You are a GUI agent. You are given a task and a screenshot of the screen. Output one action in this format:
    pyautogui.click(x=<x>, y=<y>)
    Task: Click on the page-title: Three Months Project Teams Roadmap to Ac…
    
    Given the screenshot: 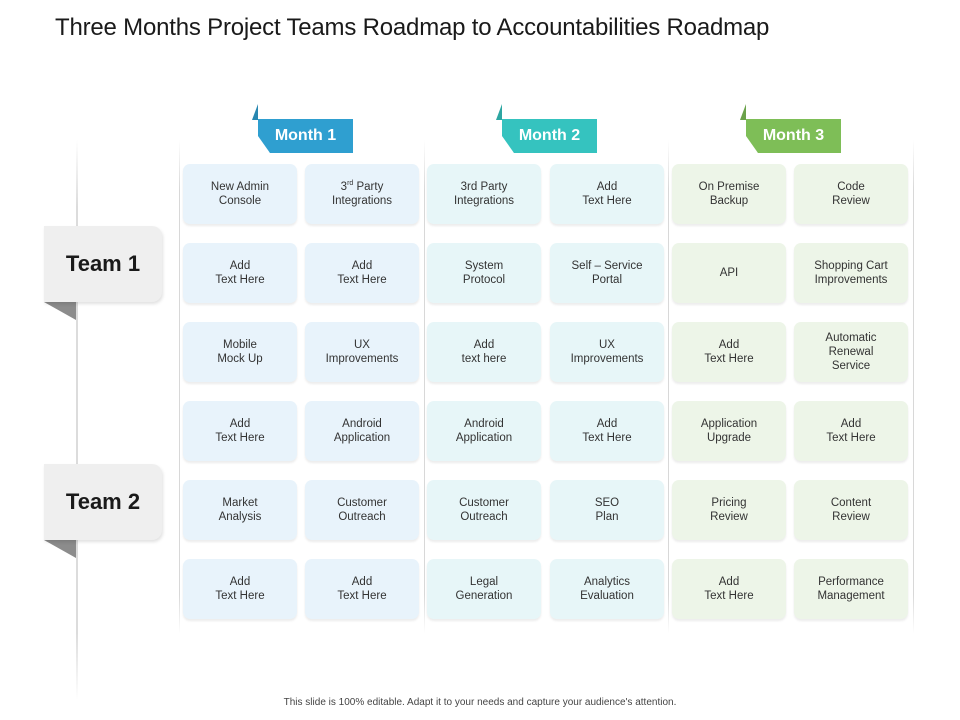 What is the action you would take?
    pyautogui.click(x=412, y=27)
    